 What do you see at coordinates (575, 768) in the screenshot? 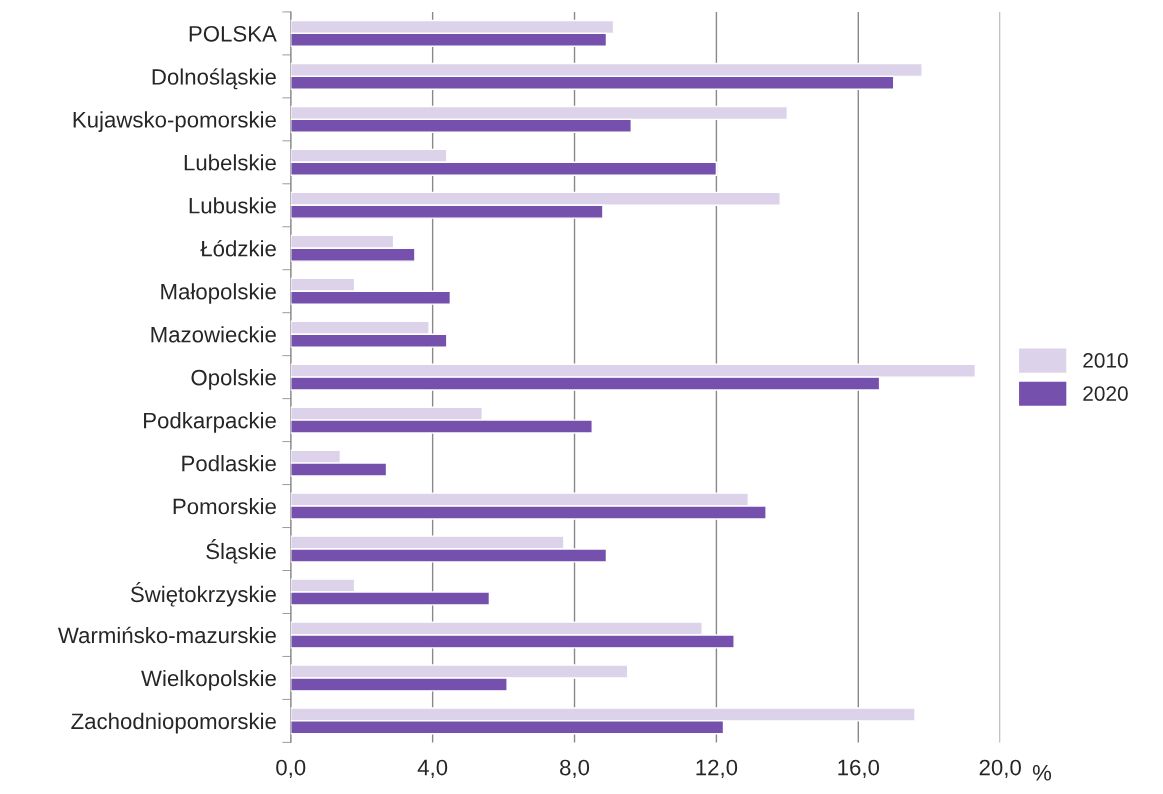
I see `x-tick-label: 8,0` at bounding box center [575, 768].